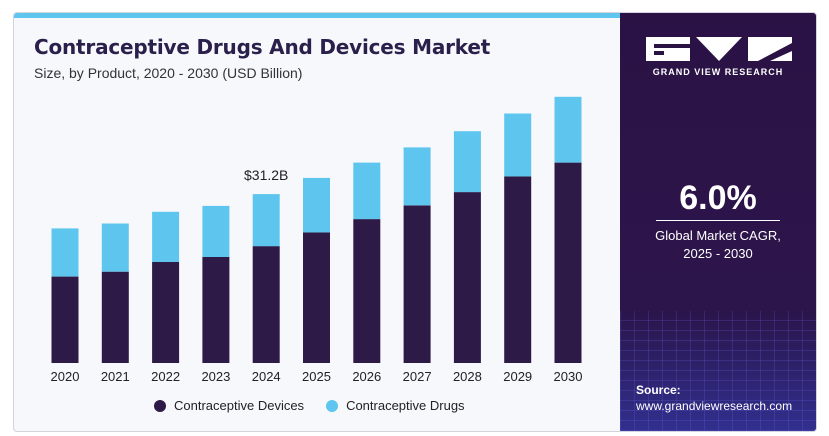 Image resolution: width=829 pixels, height=436 pixels. Describe the element at coordinates (166, 312) in the screenshot. I see `bar-devices-2022` at that location.